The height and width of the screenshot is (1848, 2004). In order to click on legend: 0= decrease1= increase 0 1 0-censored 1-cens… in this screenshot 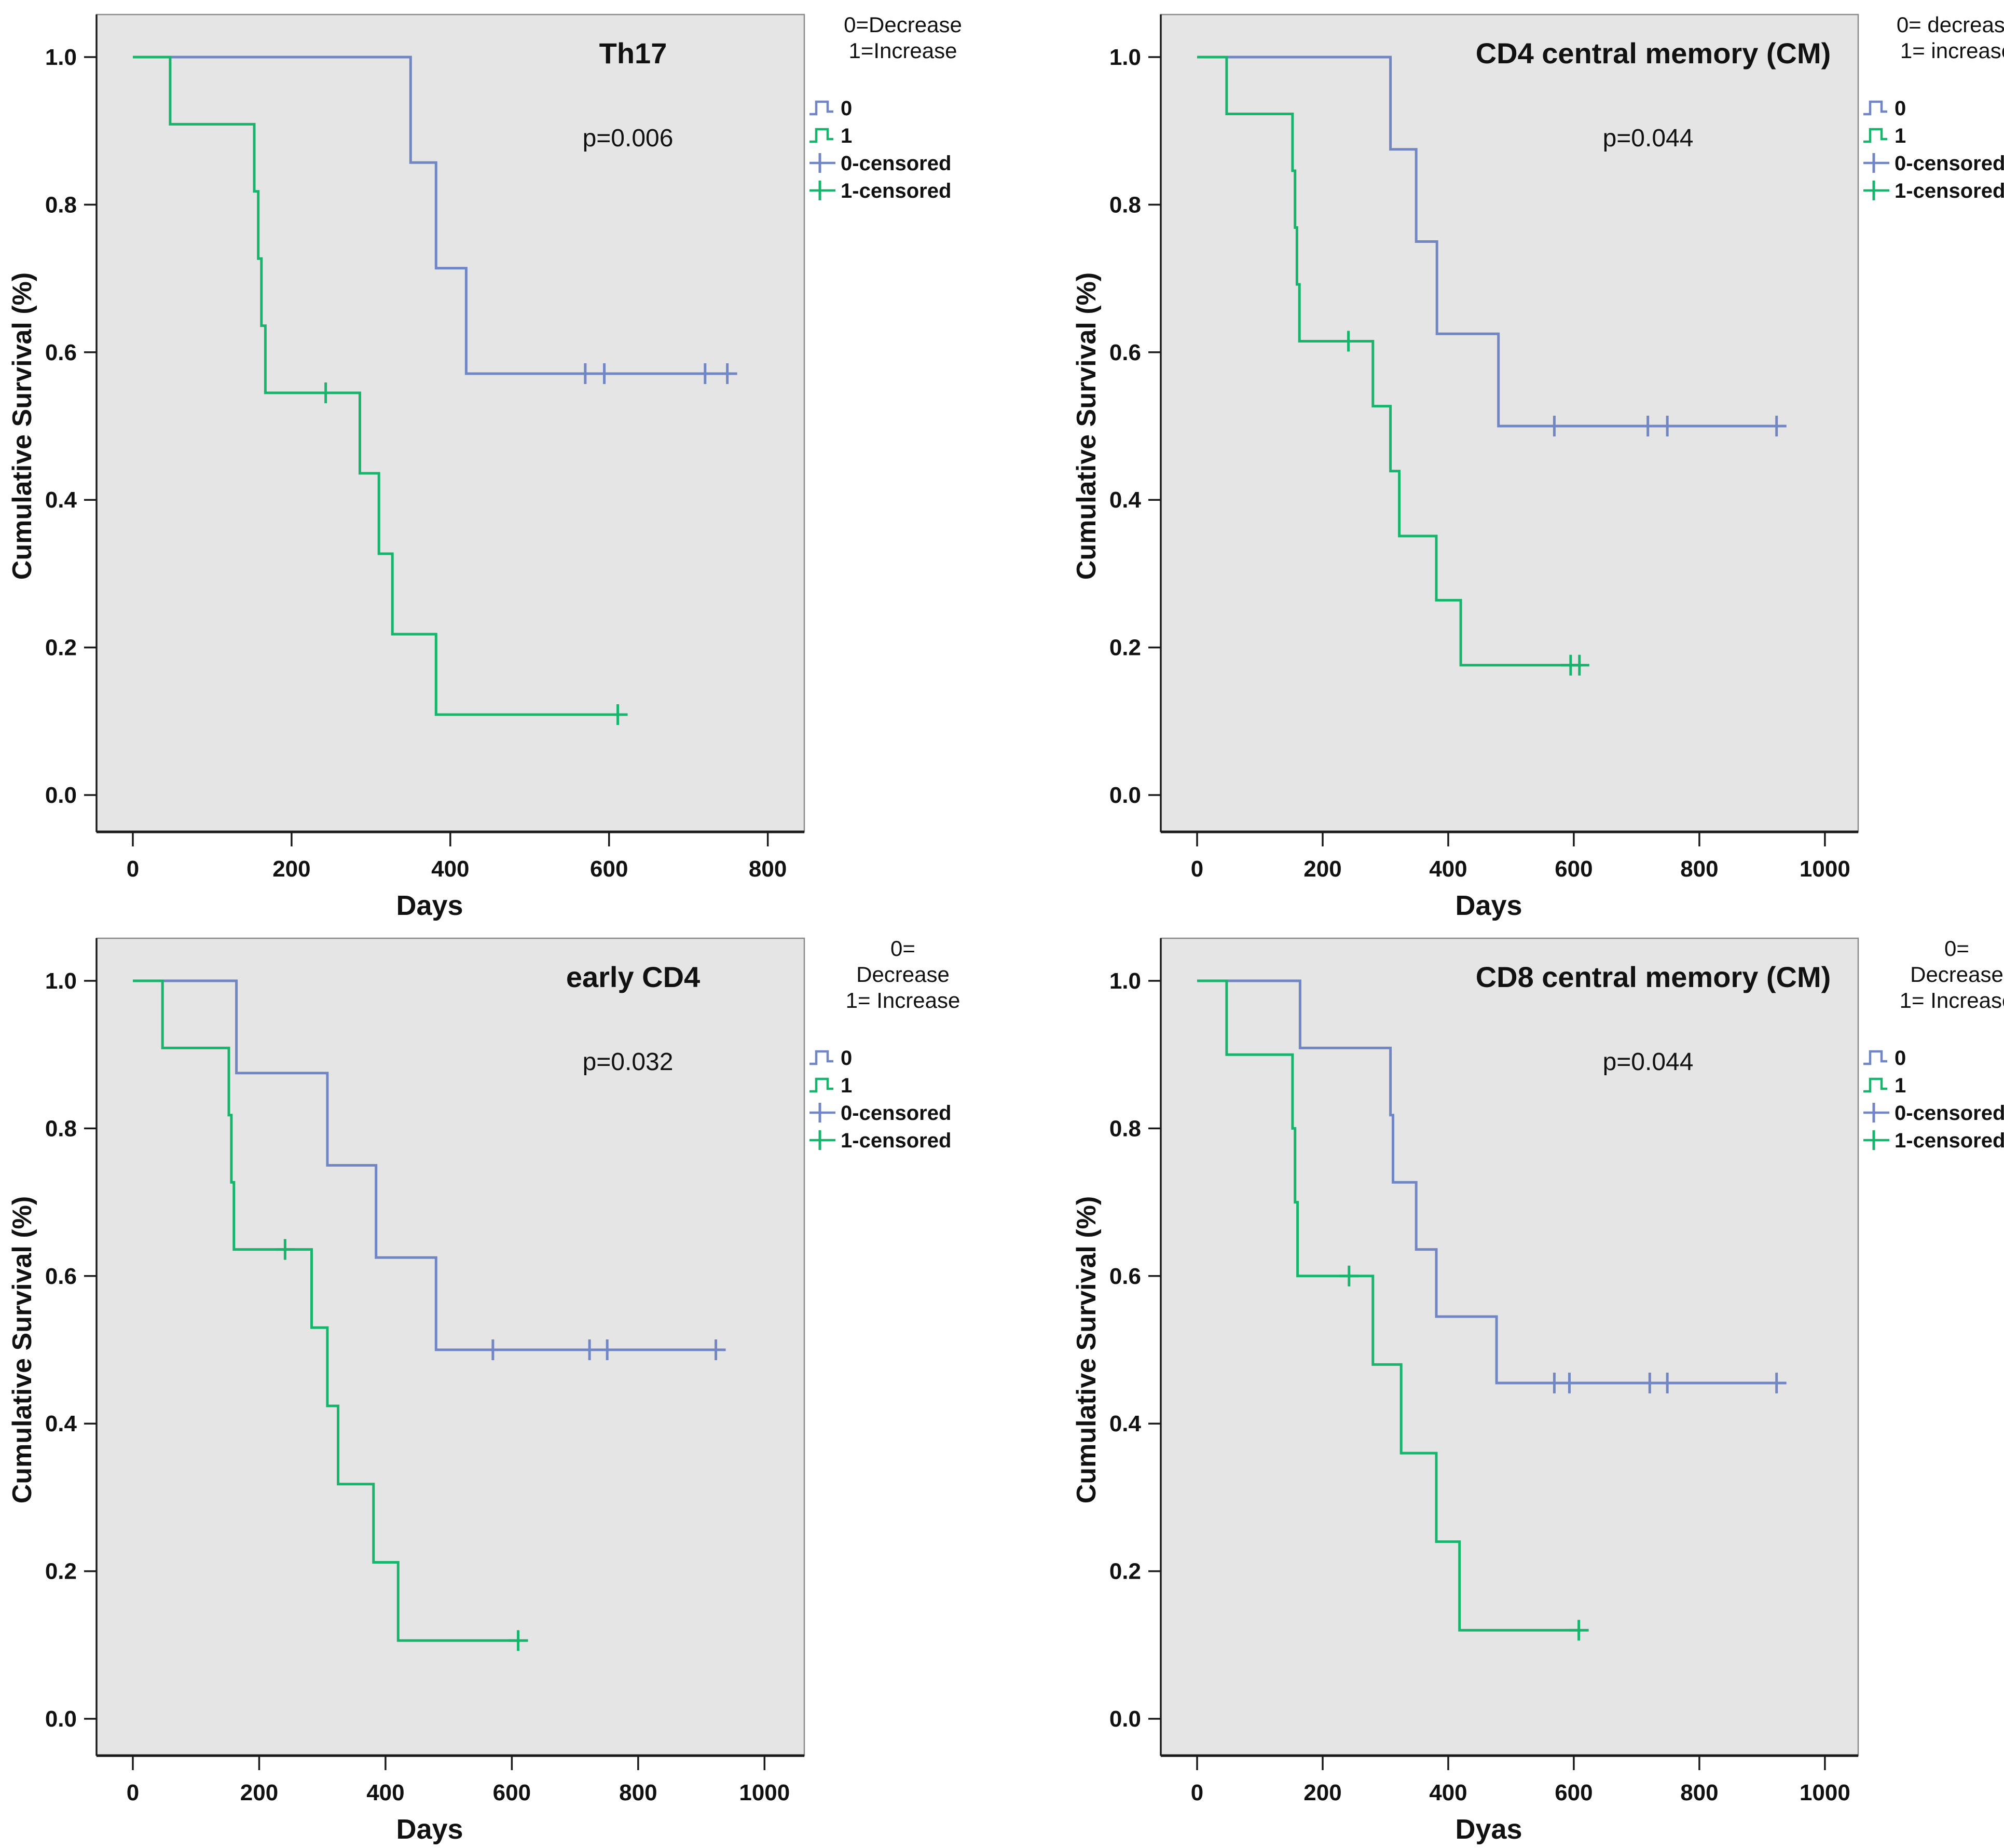, I will do `click(1933, 107)`.